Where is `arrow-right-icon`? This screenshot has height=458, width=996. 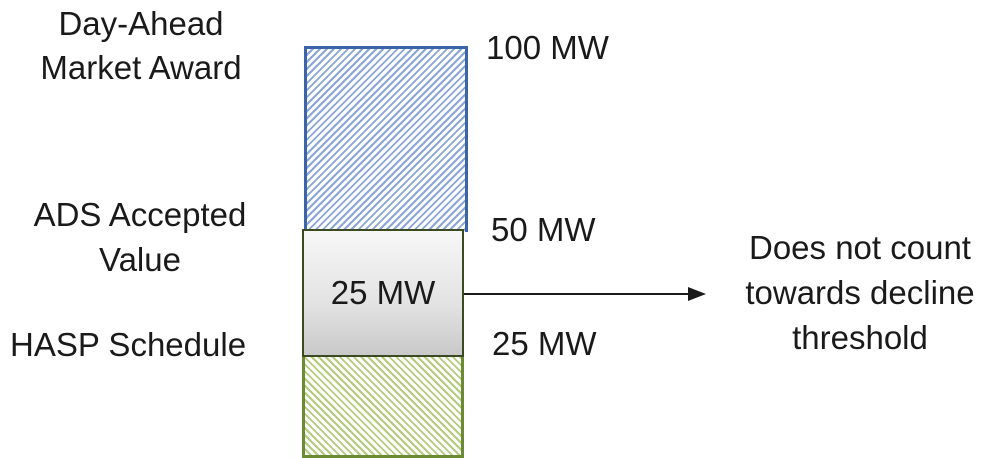 arrow-right-icon is located at coordinates (585, 294).